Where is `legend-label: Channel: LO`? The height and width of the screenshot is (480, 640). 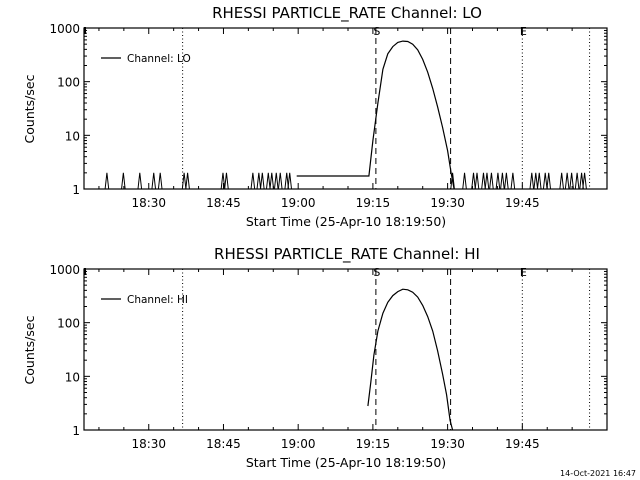
legend-label: Channel: LO is located at coordinates (159, 59).